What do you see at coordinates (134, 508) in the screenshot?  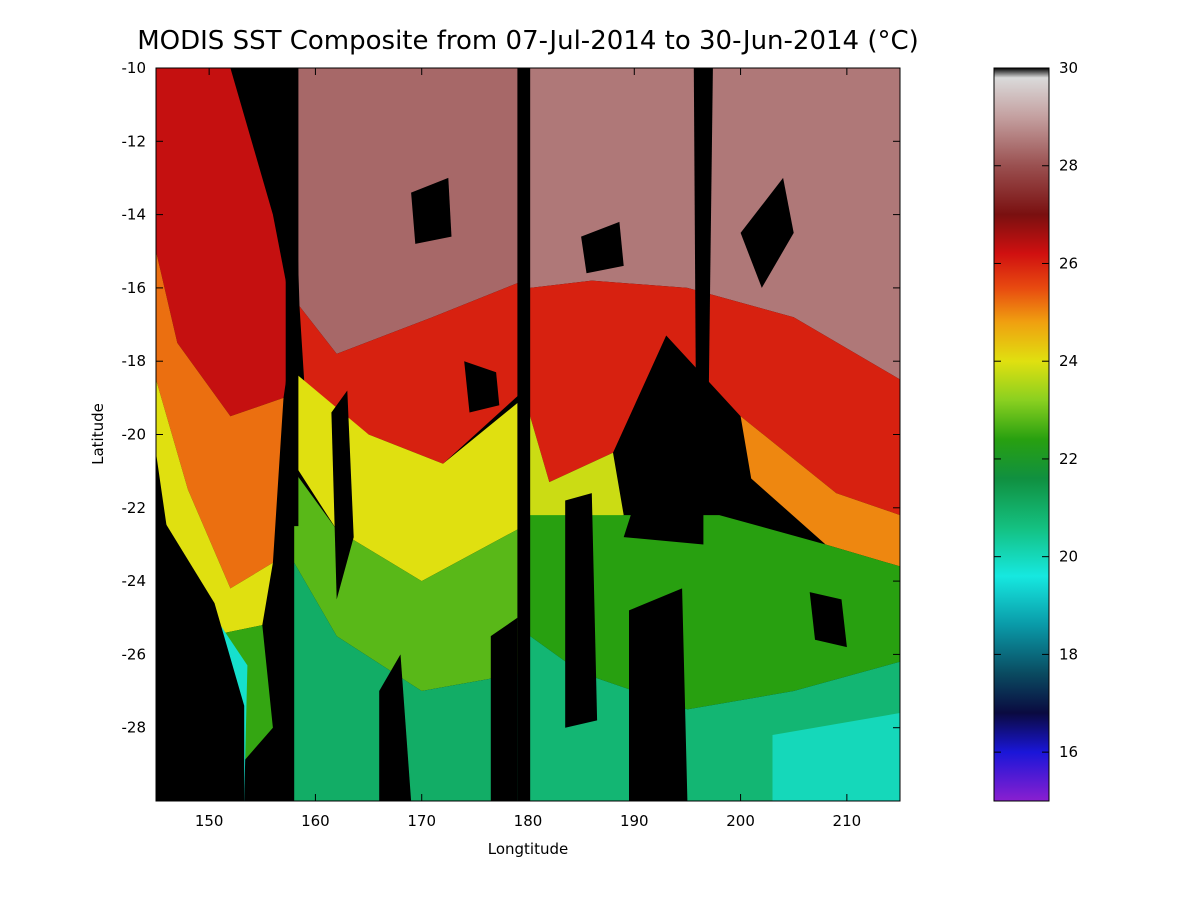 I see `y-tick-label: -22` at bounding box center [134, 508].